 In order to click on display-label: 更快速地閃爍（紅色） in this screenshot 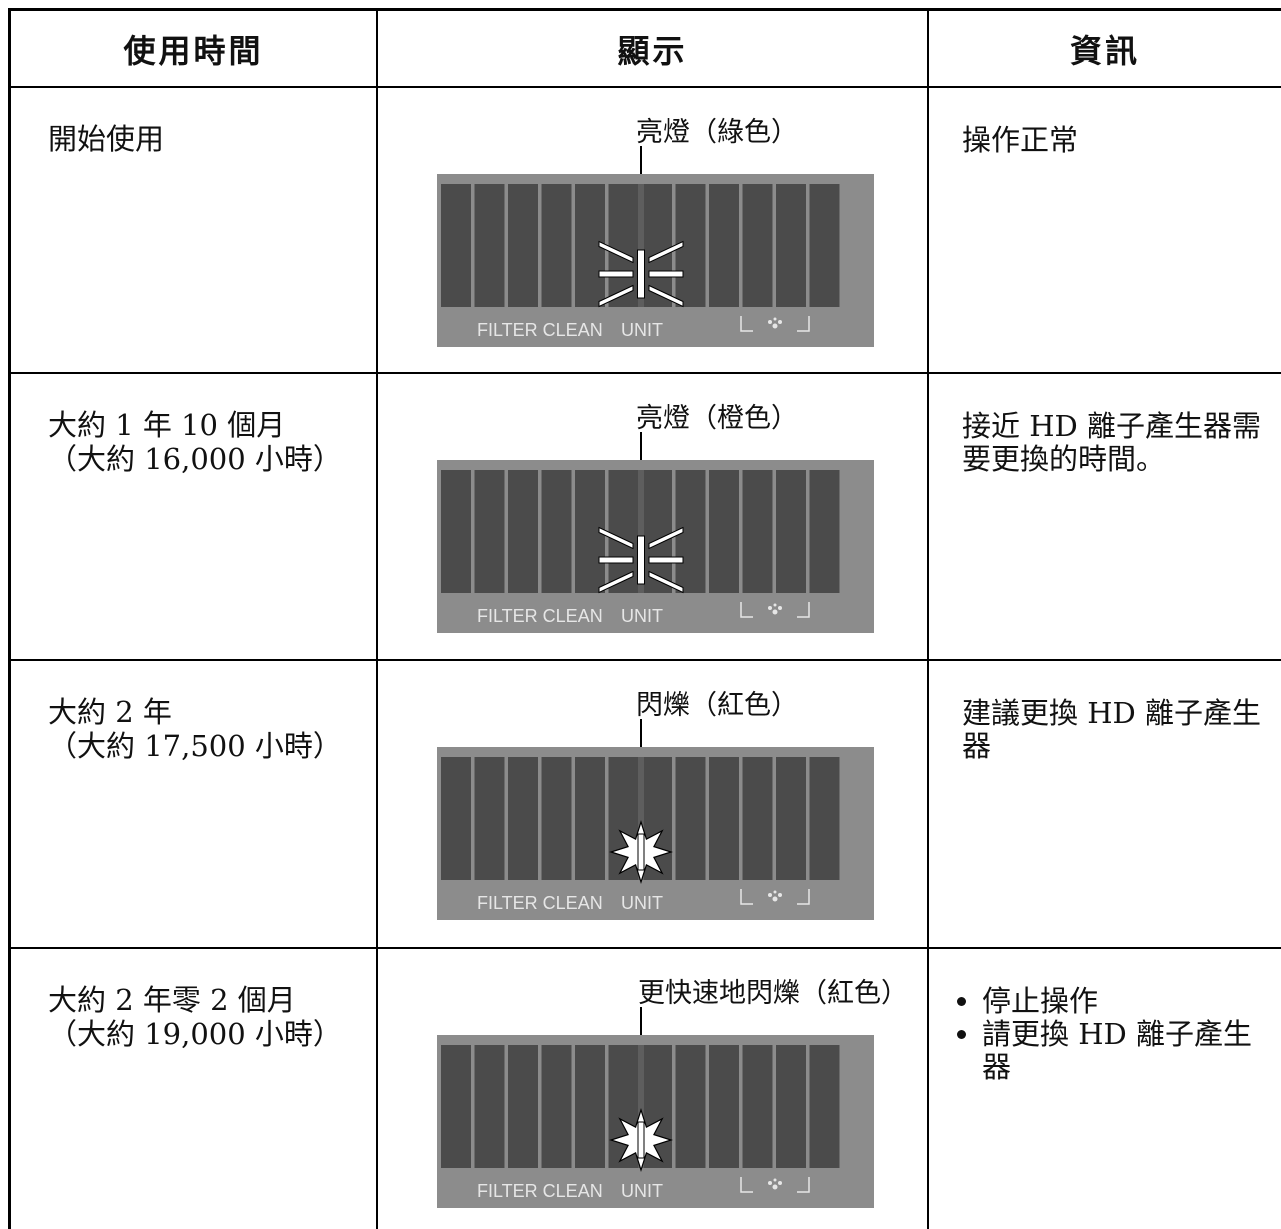, I will do `click(773, 993)`.